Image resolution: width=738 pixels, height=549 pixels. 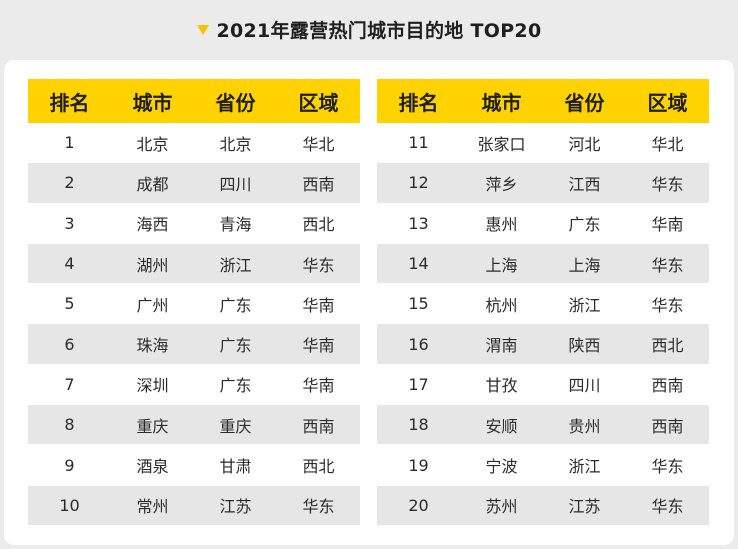 I want to click on table-row: 12 萍乡 江西 华东, so click(x=543, y=183).